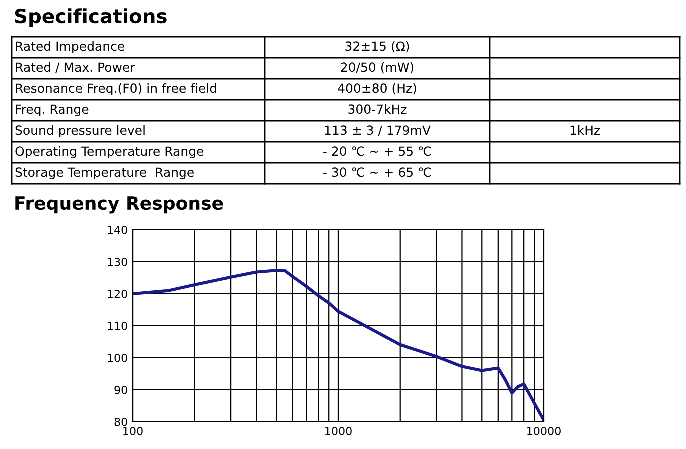 The image size is (686, 449). I want to click on text: Operating Temperature Range, so click(110, 152).